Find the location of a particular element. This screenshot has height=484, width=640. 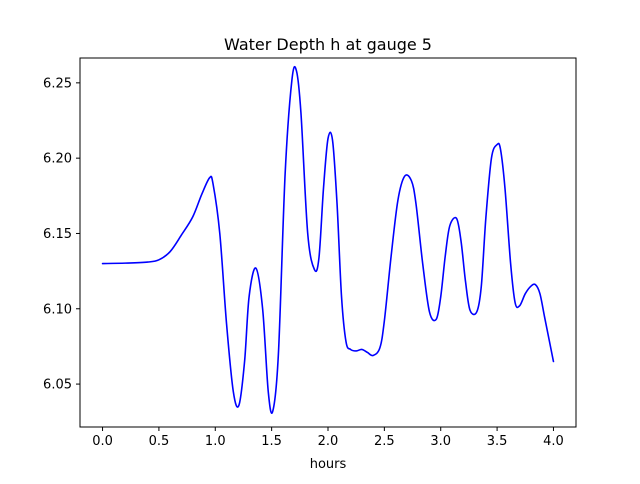

x-tick-label: 3.0 is located at coordinates (440, 441).